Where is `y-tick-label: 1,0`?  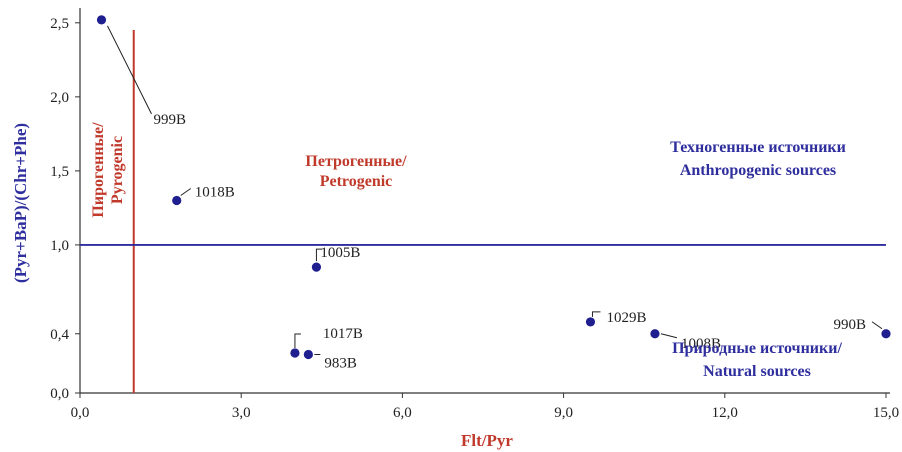 y-tick-label: 1,0 is located at coordinates (59, 246).